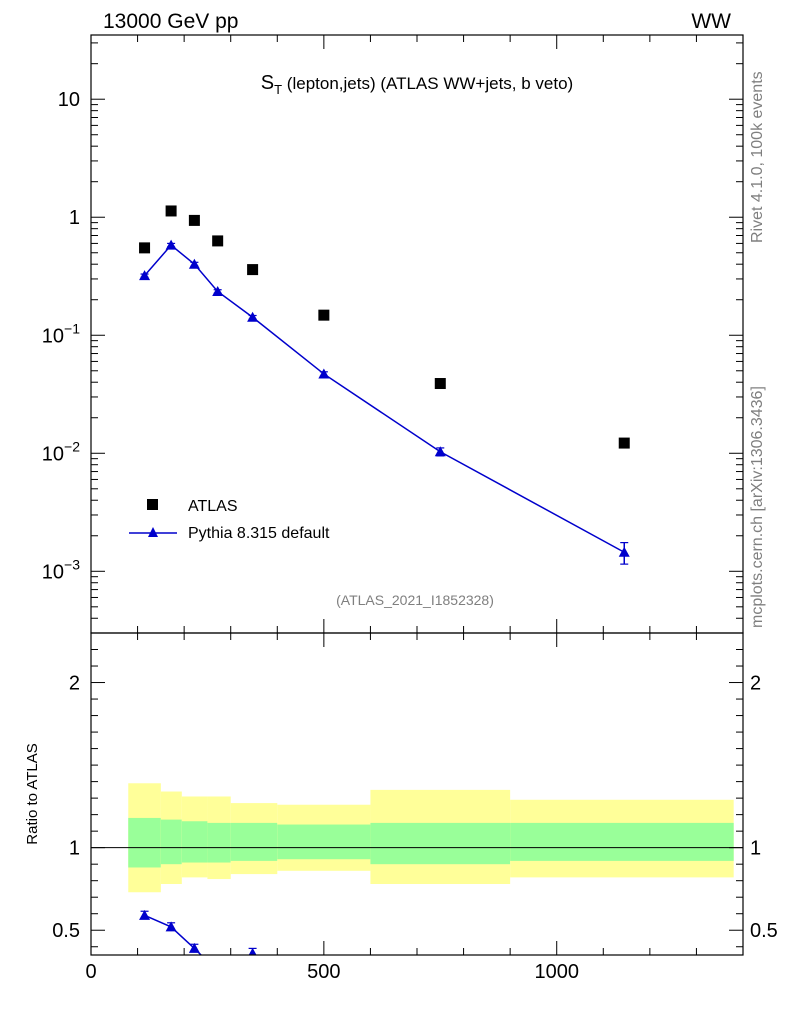 The height and width of the screenshot is (1024, 786). Describe the element at coordinates (757, 507) in the screenshot. I see `mcplots-label: mcplots.cern.ch [arXiv:1306.3436]` at that location.